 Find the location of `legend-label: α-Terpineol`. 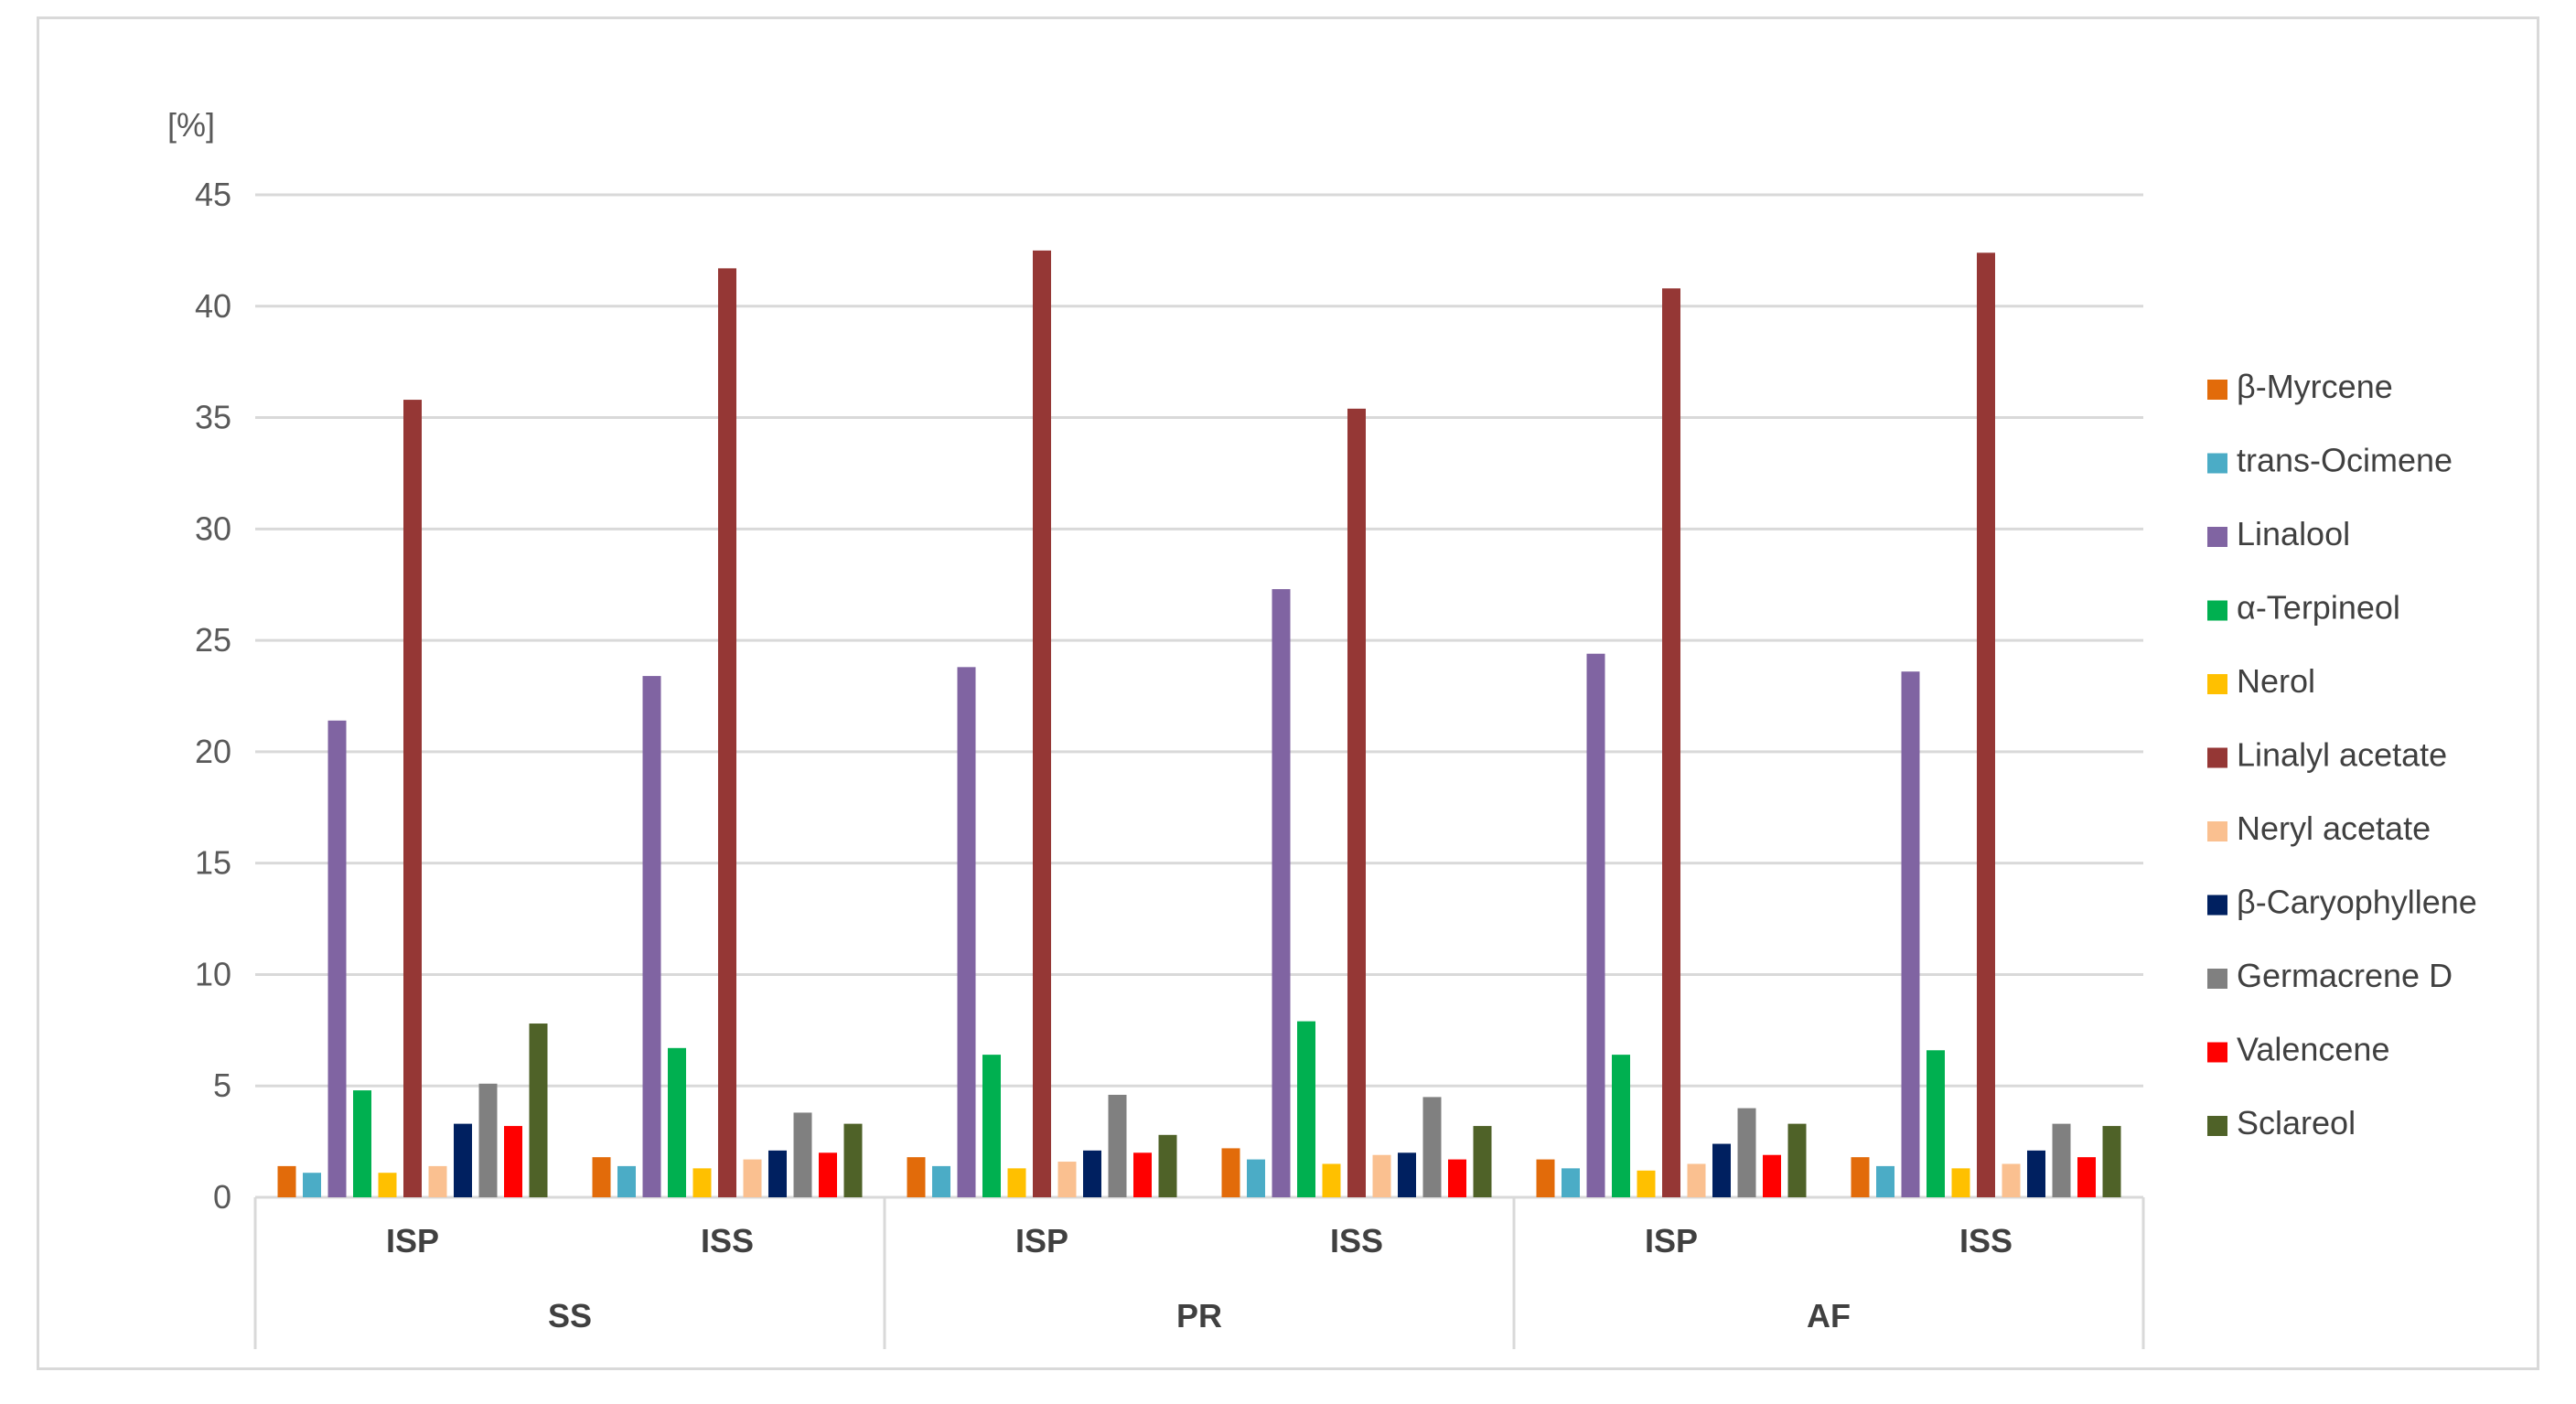

legend-label: α-Terpineol is located at coordinates (2319, 608).